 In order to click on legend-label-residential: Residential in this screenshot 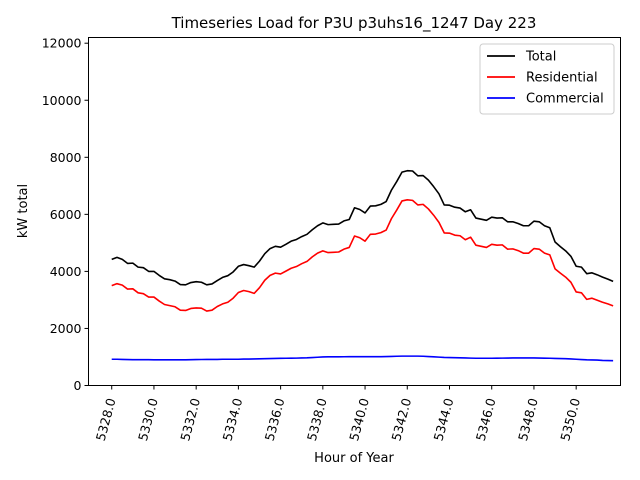, I will do `click(562, 78)`.